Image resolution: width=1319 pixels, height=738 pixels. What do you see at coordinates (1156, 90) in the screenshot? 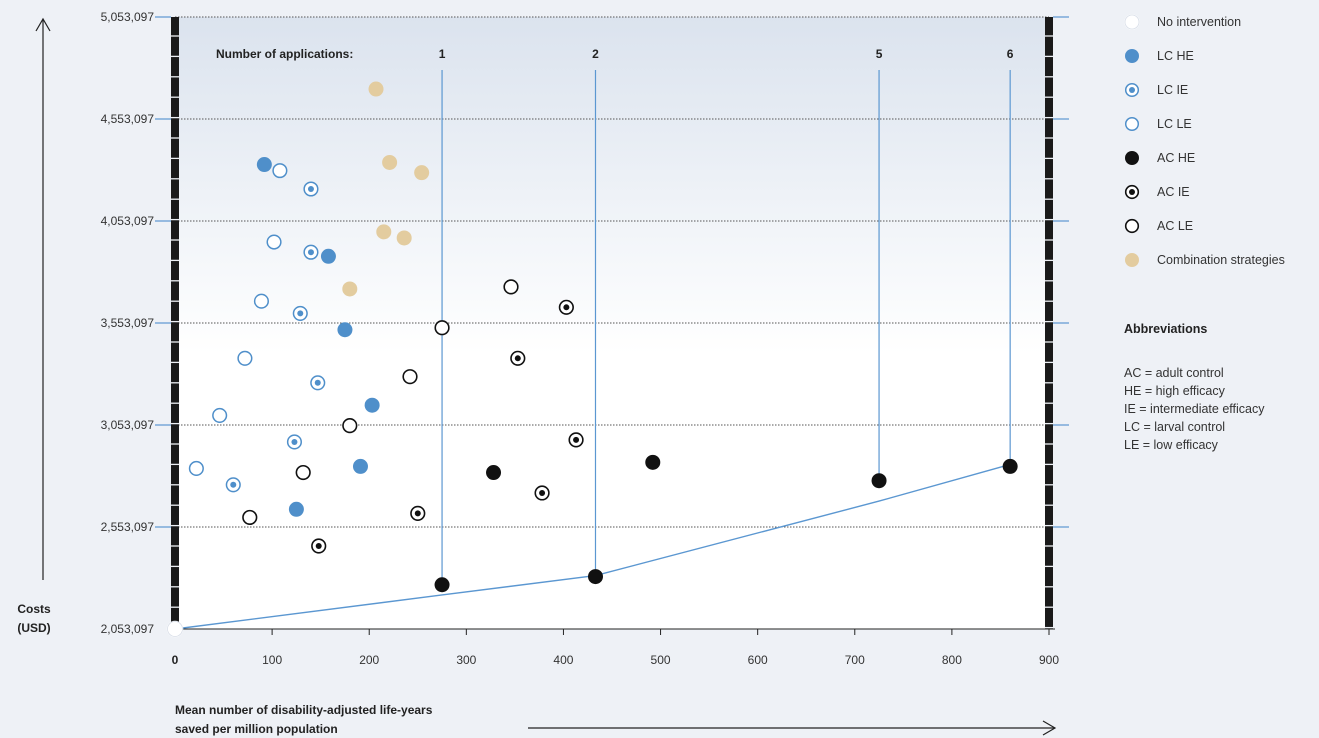
I see `legend-item: LC IE` at bounding box center [1156, 90].